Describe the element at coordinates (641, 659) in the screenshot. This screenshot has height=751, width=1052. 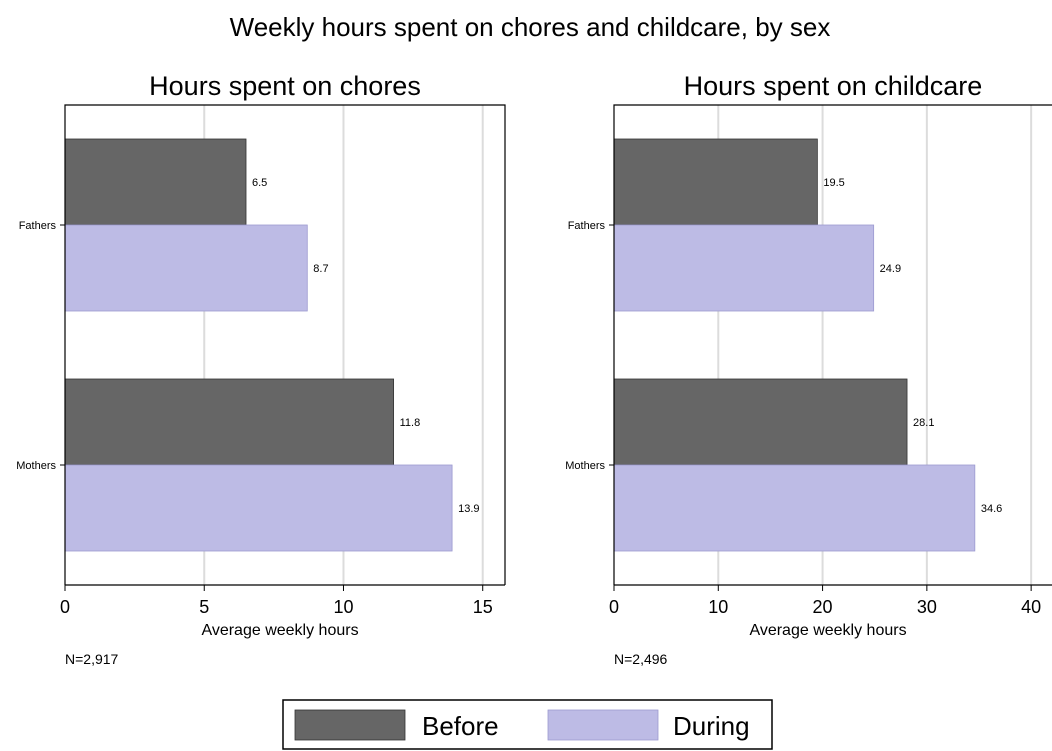
I see `sample-size-note: N=2,496` at that location.